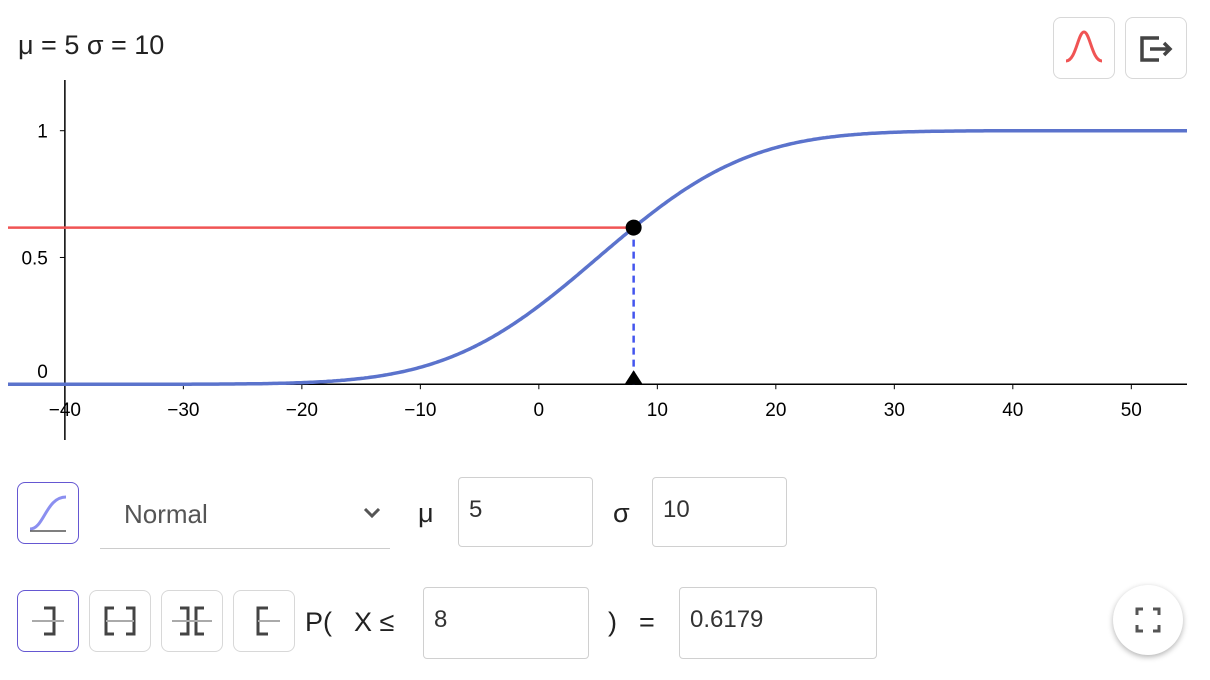 Image resolution: width=1210 pixels, height=680 pixels. I want to click on cumulative-toggle, so click(48, 513).